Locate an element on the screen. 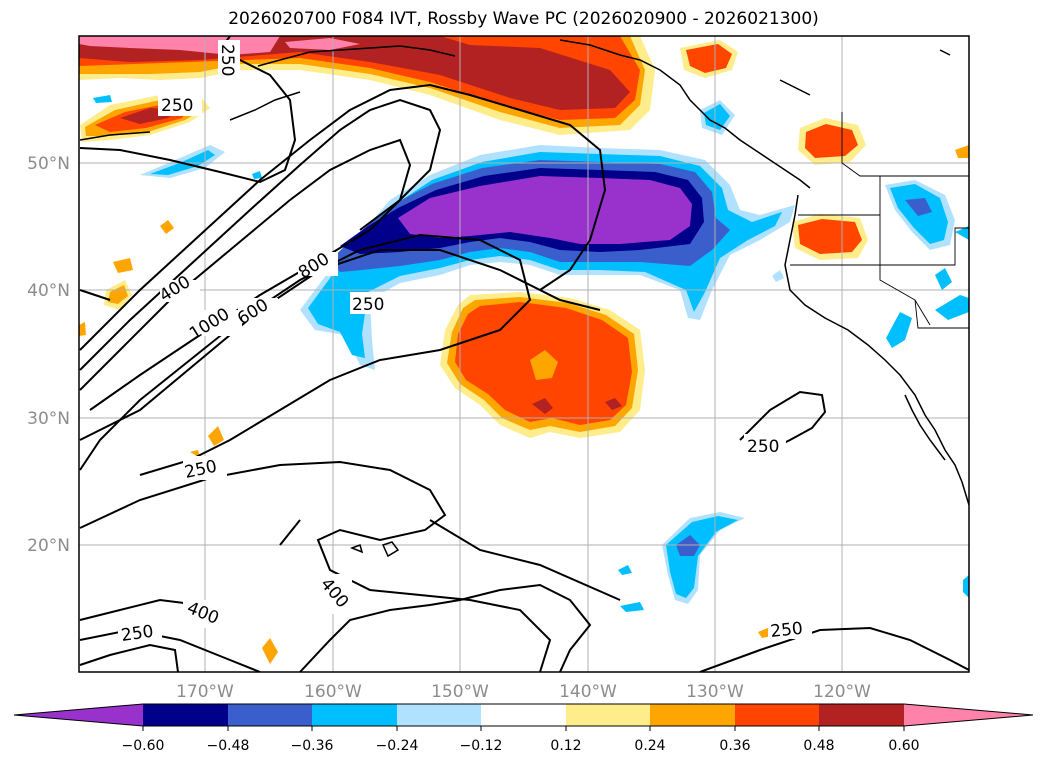 This screenshot has height=765, width=1047. colorbar-extend-low is located at coordinates (78, 715).